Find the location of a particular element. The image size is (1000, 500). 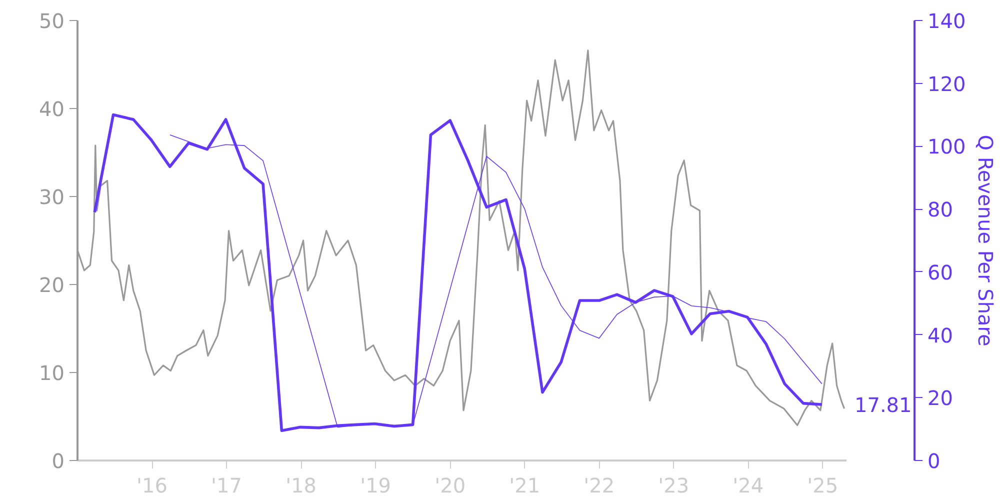

y-tick-label: 0 is located at coordinates (58, 461).